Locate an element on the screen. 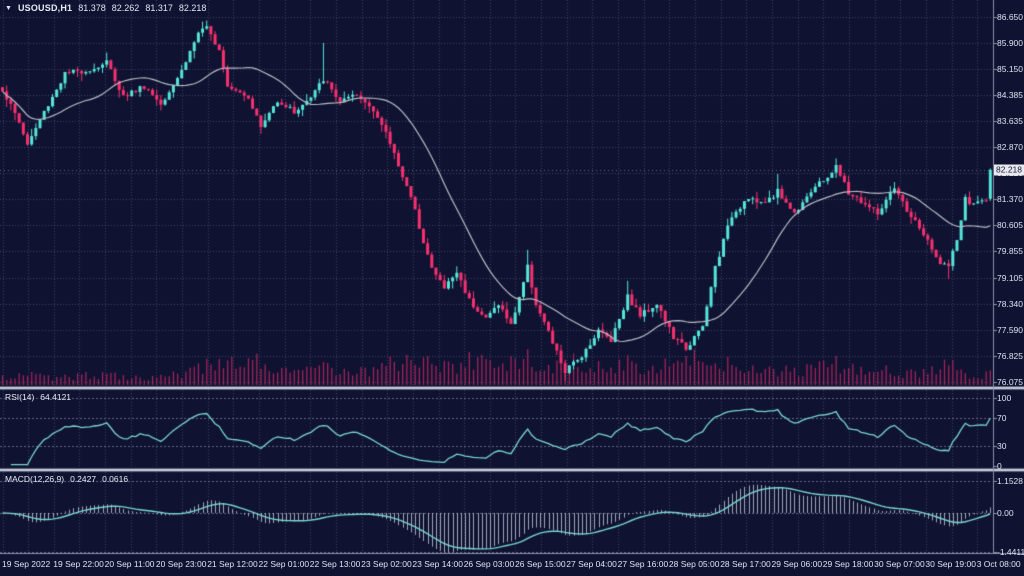 This screenshot has height=576, width=1024. time-axis-label: 26 Sep 03:00 is located at coordinates (489, 564).